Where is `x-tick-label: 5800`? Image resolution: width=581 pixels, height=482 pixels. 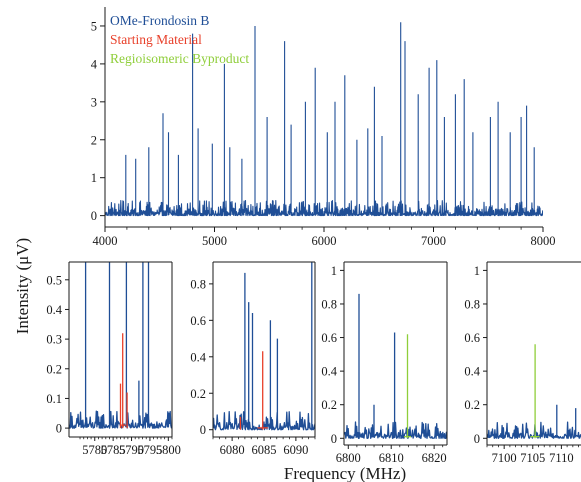
x-tick-label: 5800 is located at coordinates (168, 450).